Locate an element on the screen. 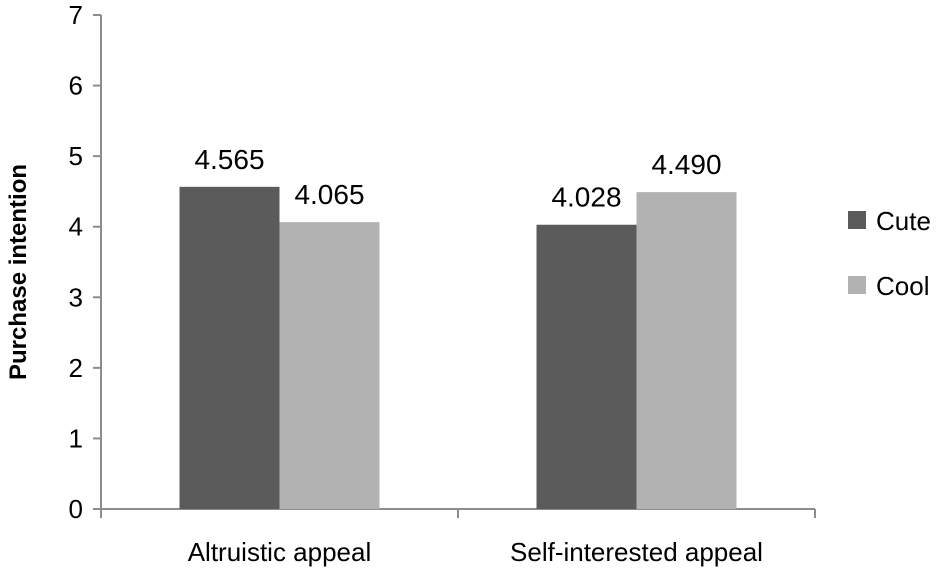  legend-label: Cool is located at coordinates (902, 286).